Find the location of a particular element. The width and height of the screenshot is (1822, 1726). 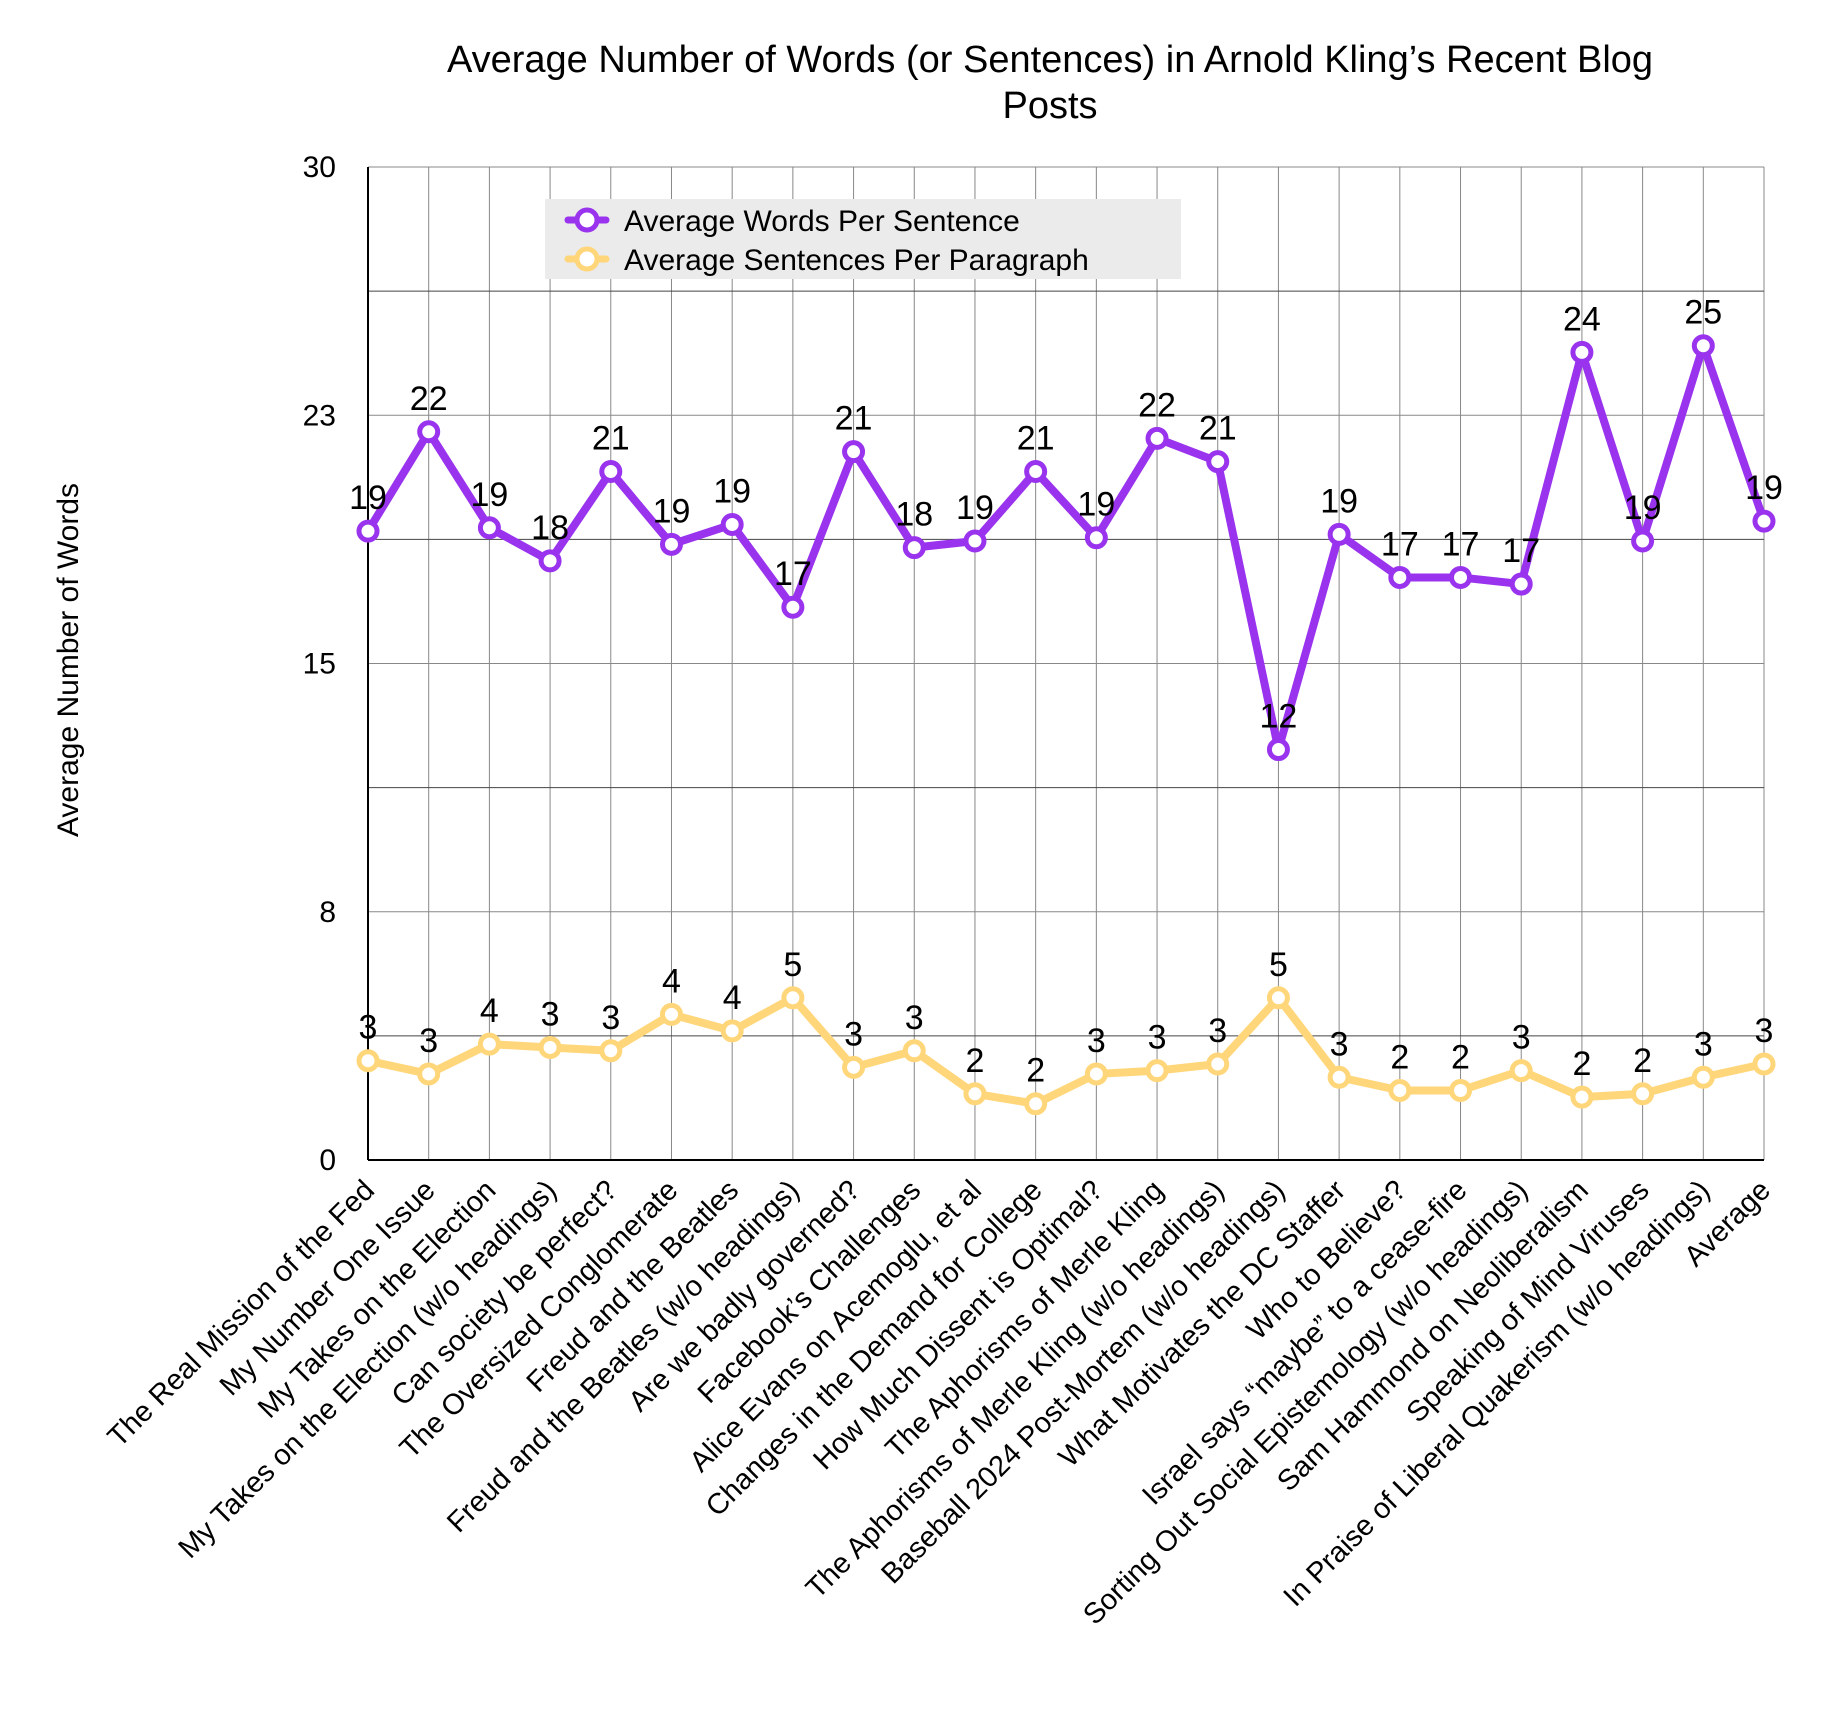

data-label: 24 is located at coordinates (1582, 319).